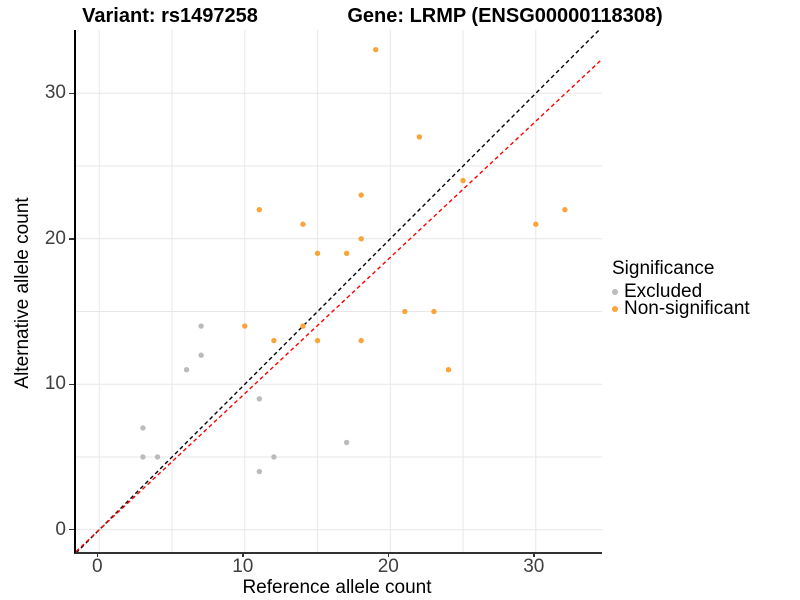 Image resolution: width=800 pixels, height=600 pixels. What do you see at coordinates (55, 238) in the screenshot?
I see `y-tick-label: 20` at bounding box center [55, 238].